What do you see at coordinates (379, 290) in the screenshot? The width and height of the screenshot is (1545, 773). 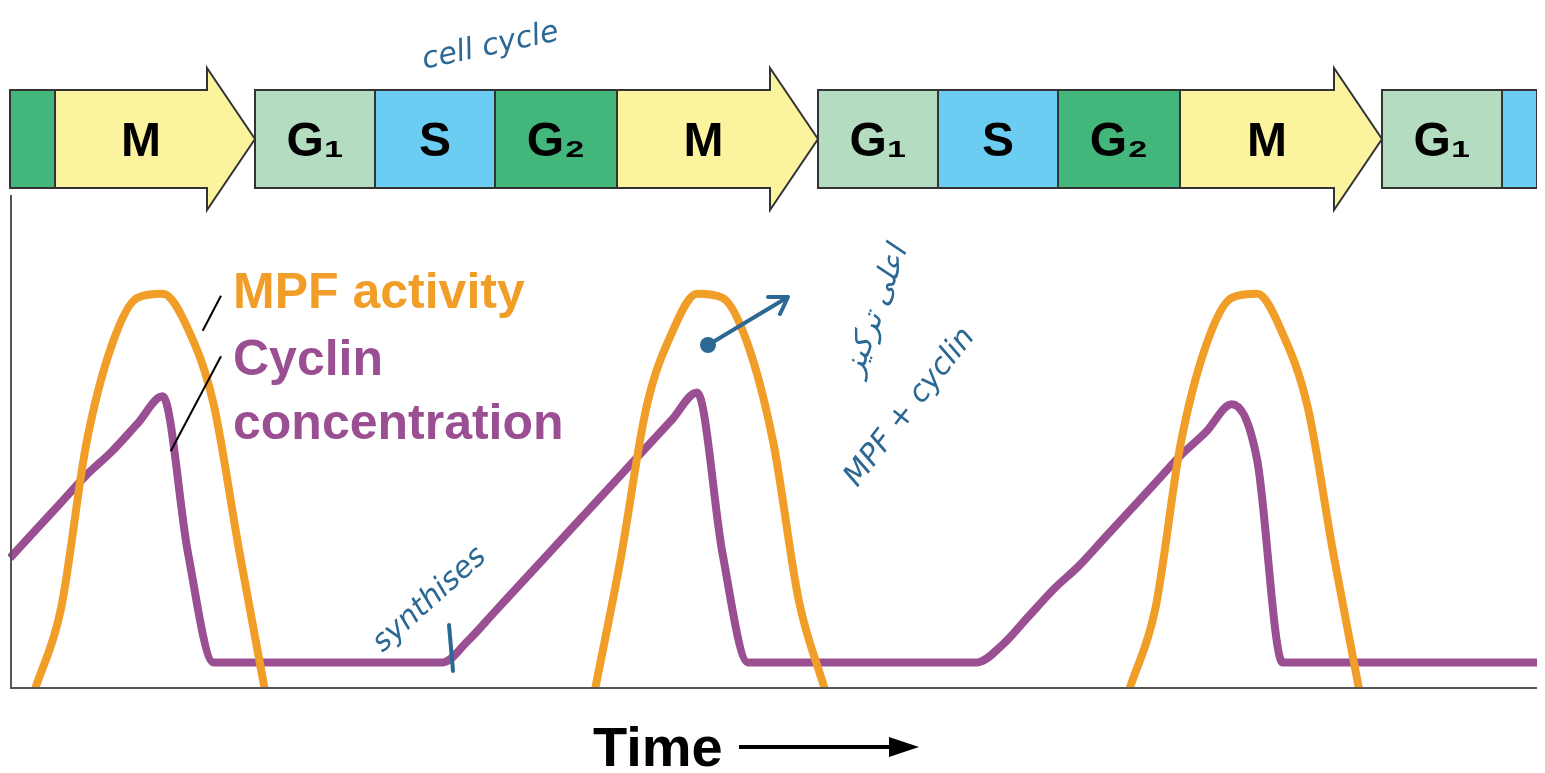 I see `series-label: MPF activity` at bounding box center [379, 290].